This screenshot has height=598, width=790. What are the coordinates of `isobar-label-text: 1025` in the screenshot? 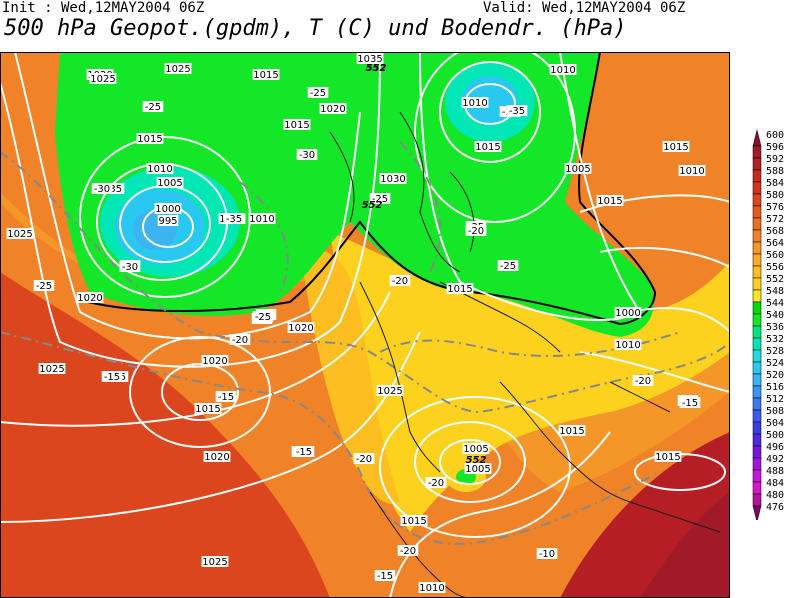 It's located at (177, 69).